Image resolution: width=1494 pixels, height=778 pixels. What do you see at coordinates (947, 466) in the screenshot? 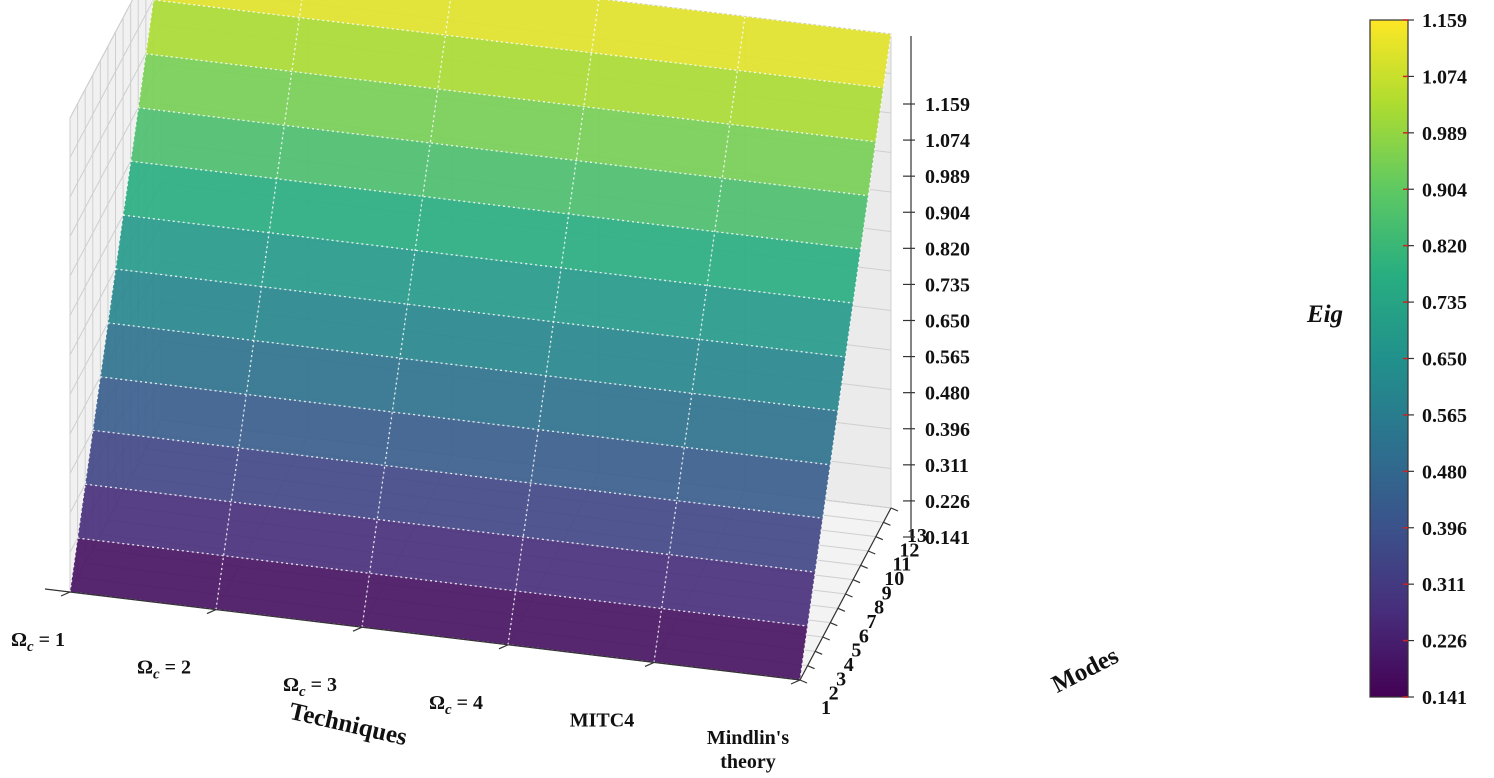
I see `z-tick-label: 0.311` at bounding box center [947, 466].